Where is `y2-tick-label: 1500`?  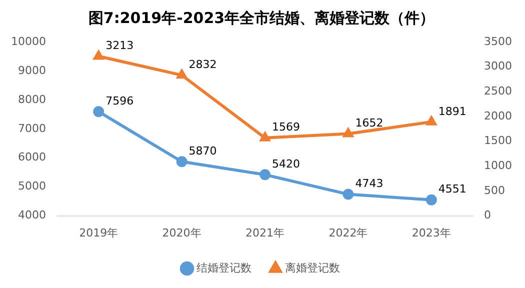 y2-tick-label: 1500 is located at coordinates (498, 141).